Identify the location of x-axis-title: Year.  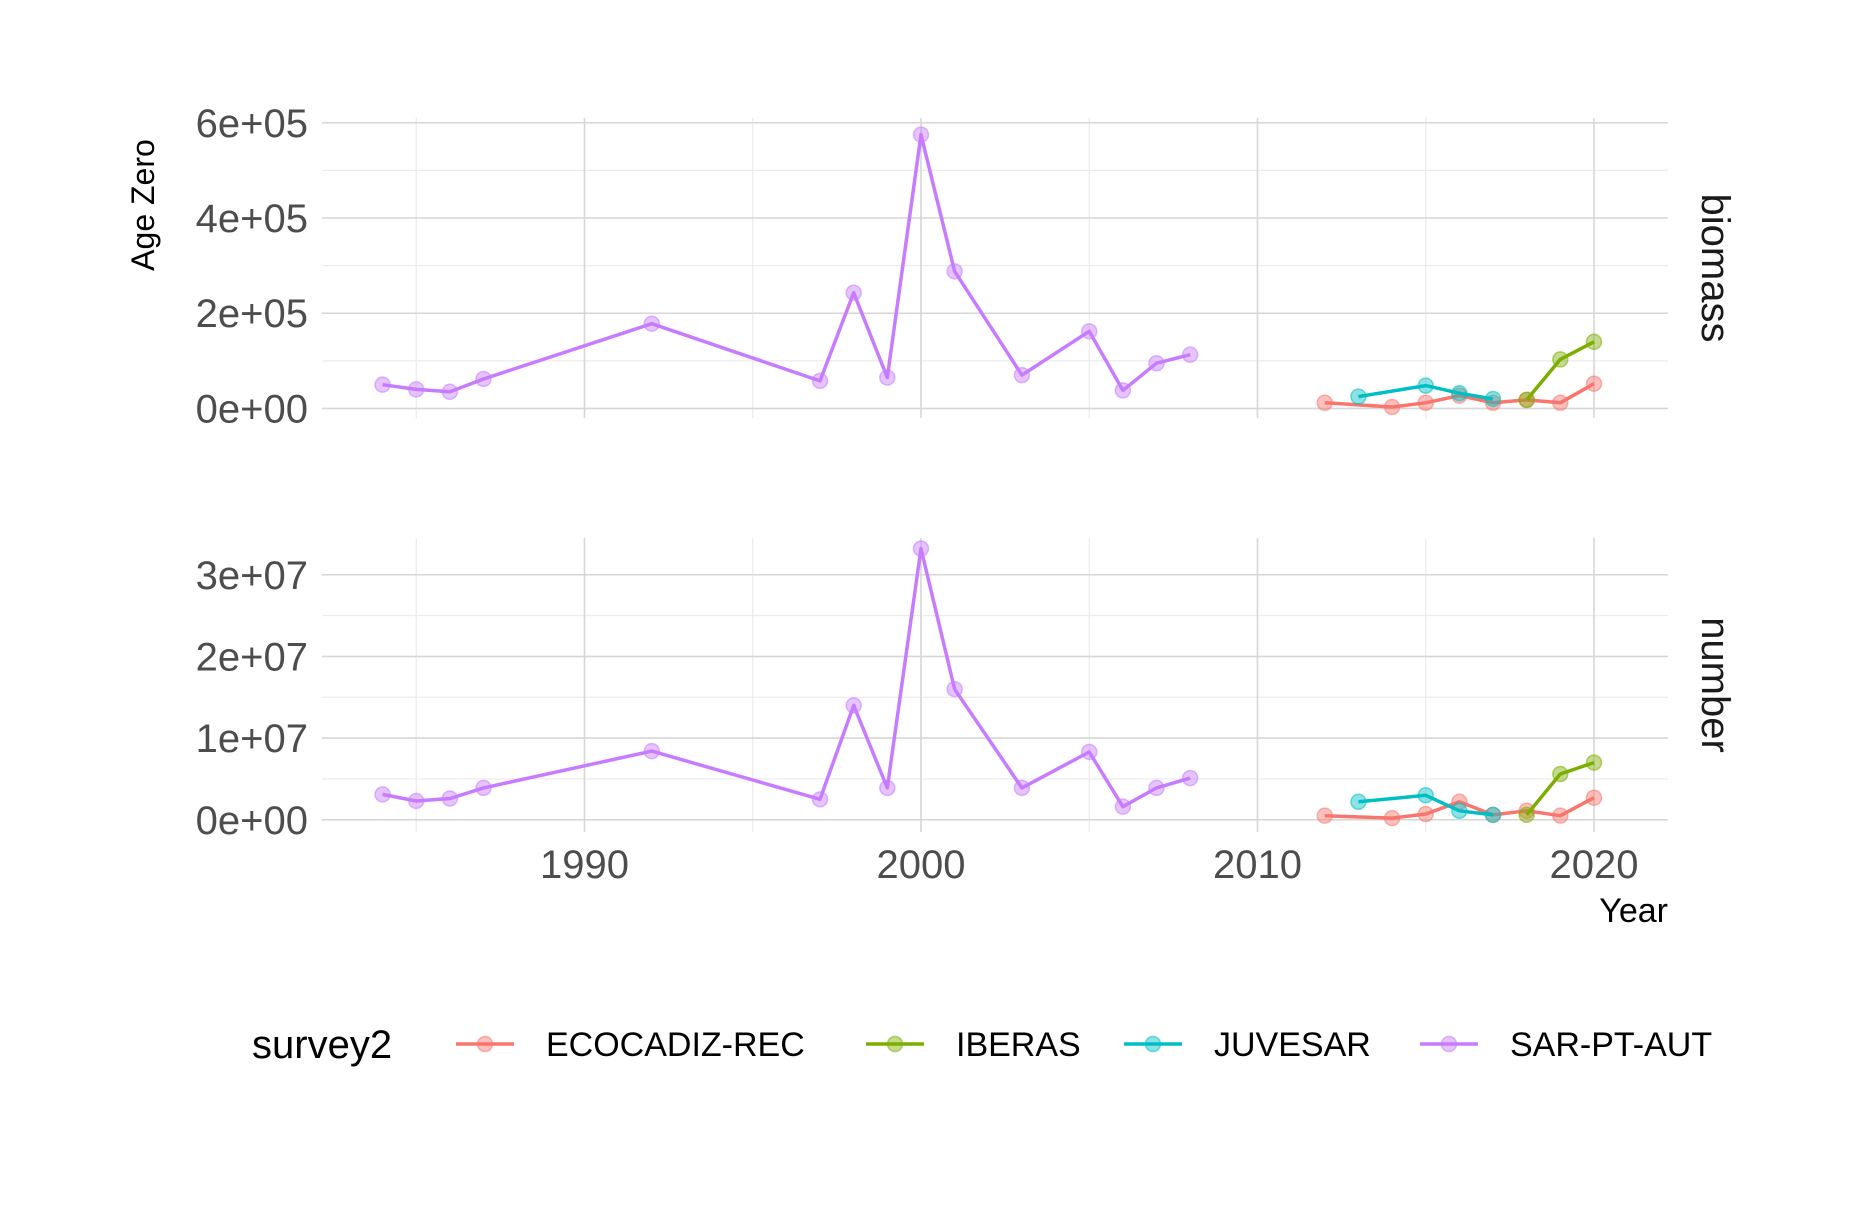
(1633, 911).